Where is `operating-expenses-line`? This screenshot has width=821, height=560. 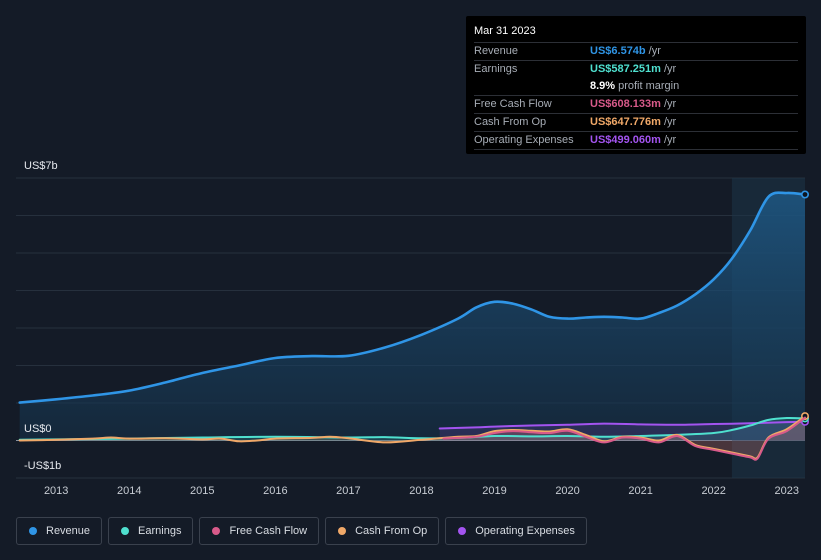 operating-expenses-line is located at coordinates (622, 425).